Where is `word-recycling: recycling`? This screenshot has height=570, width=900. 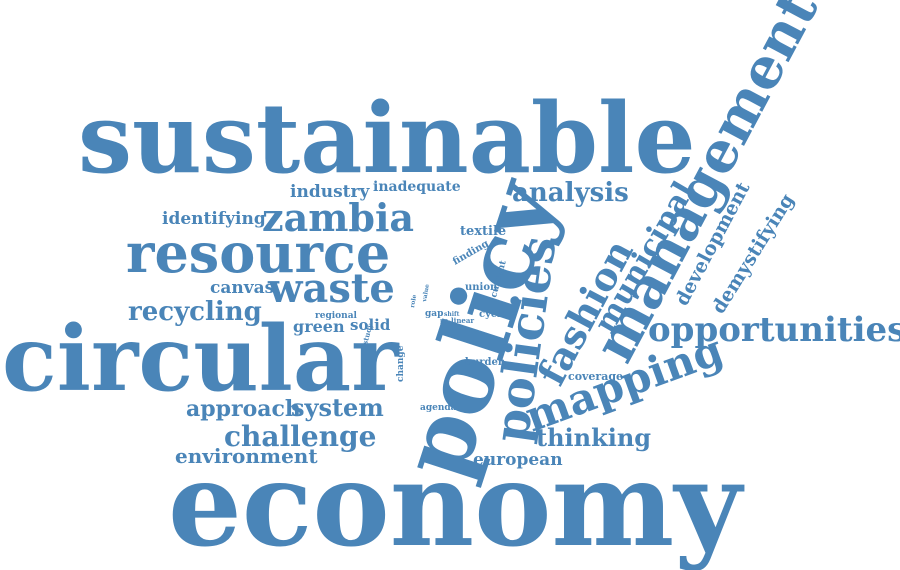 word-recycling: recycling is located at coordinates (195, 312).